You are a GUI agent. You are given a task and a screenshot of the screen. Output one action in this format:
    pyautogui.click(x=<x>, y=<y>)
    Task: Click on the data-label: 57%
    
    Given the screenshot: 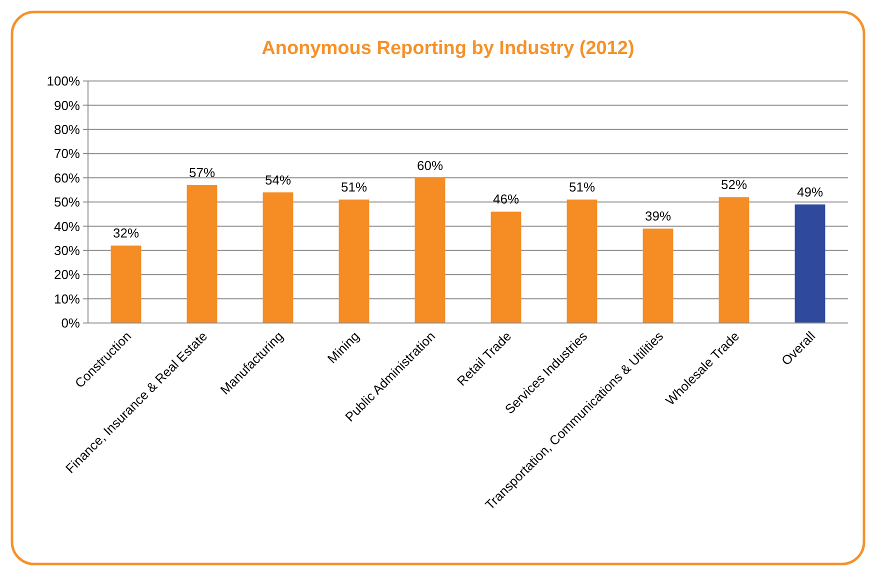 What is the action you would take?
    pyautogui.click(x=202, y=172)
    